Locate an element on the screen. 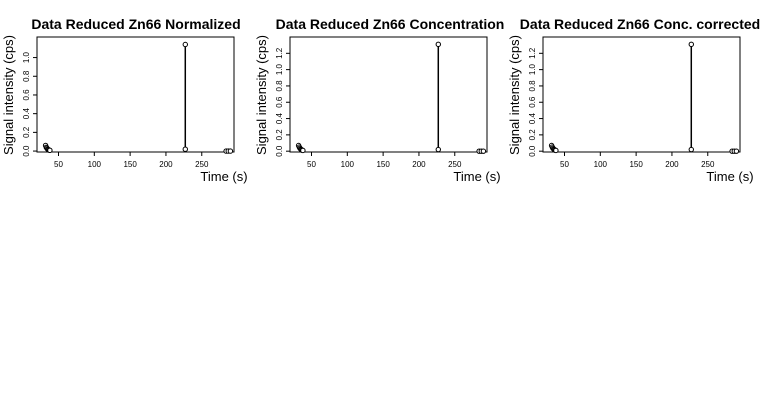  chart-title: Data Reduced Zn66 Conc. corrected is located at coordinates (640, 24).